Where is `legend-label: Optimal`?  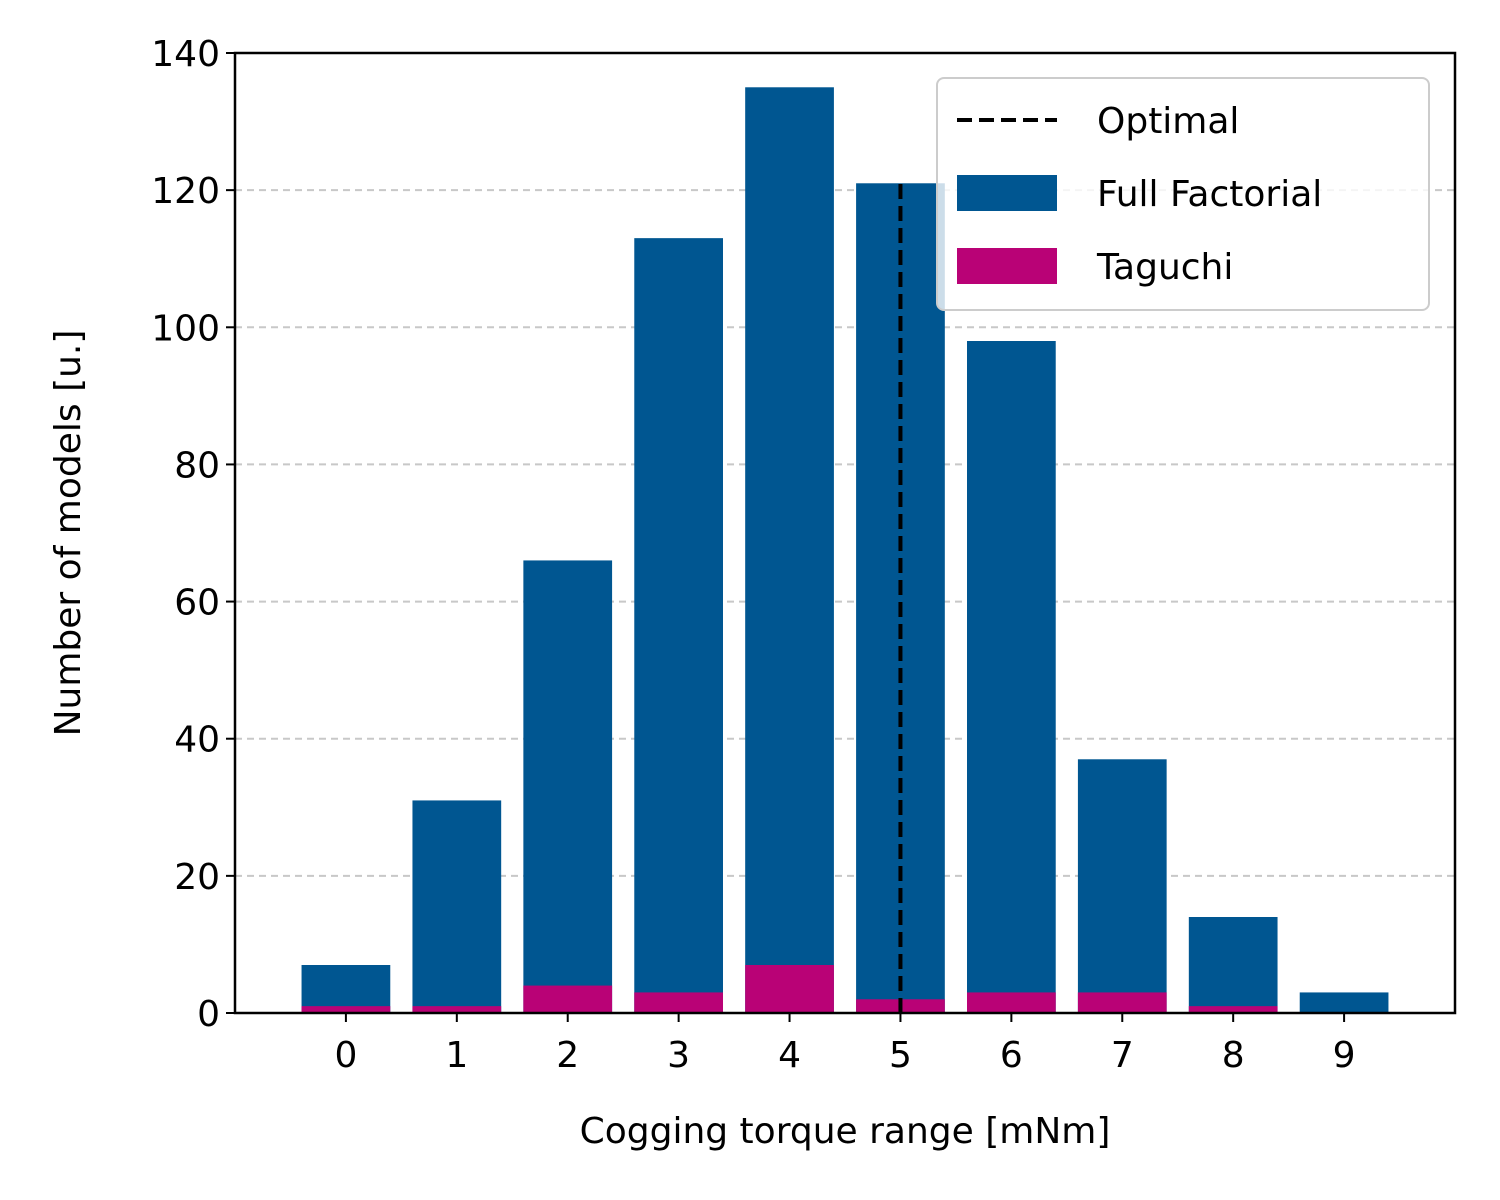 legend-label: Optimal is located at coordinates (1168, 121).